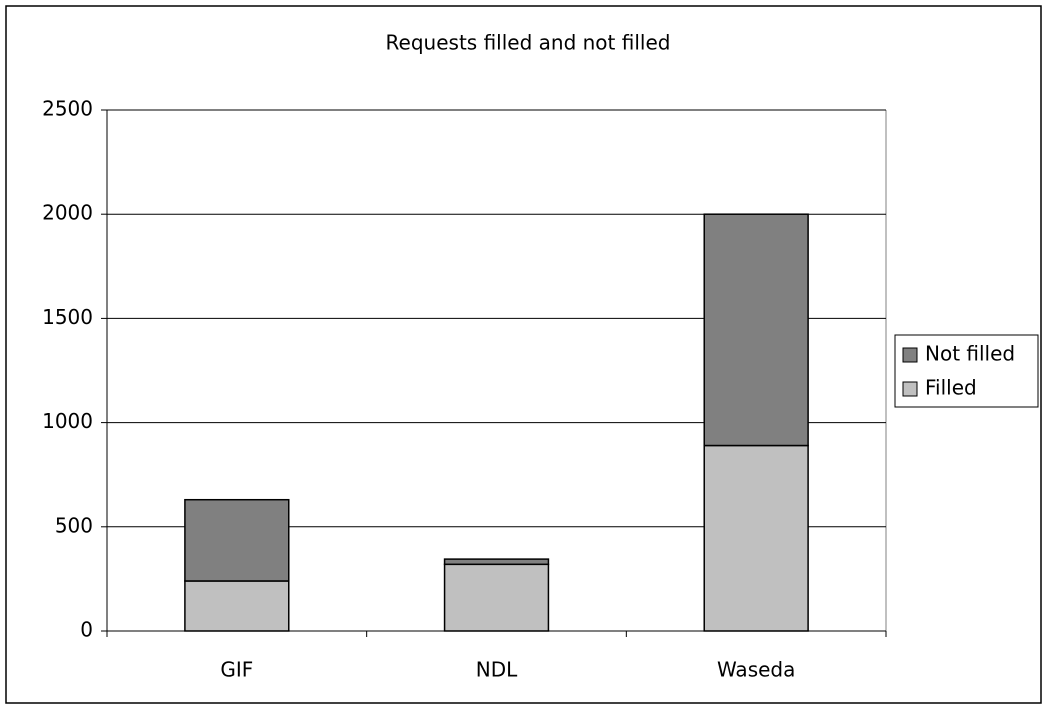  Describe the element at coordinates (67, 213) in the screenshot. I see `y-tick-label: 2000` at that location.